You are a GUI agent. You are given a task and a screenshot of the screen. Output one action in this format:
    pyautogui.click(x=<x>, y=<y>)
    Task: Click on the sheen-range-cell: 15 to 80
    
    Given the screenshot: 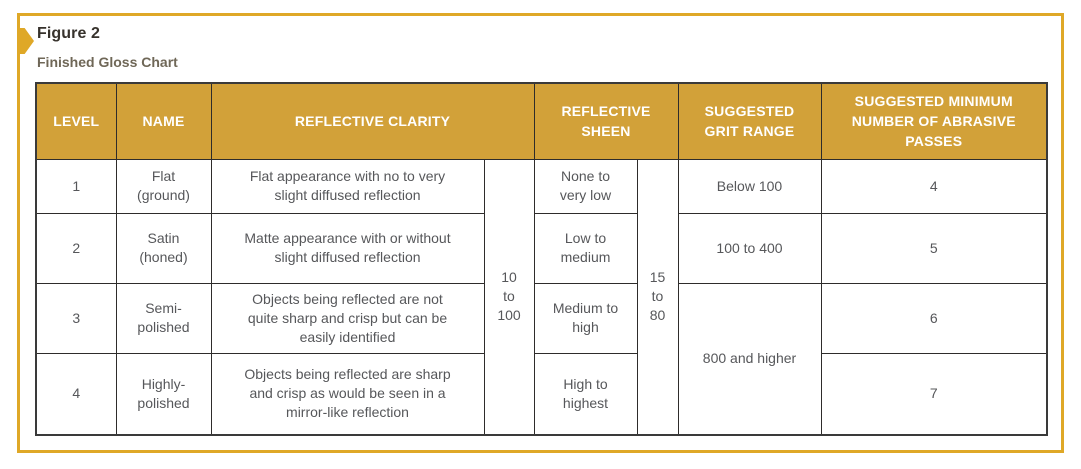 What is the action you would take?
    pyautogui.click(x=657, y=297)
    